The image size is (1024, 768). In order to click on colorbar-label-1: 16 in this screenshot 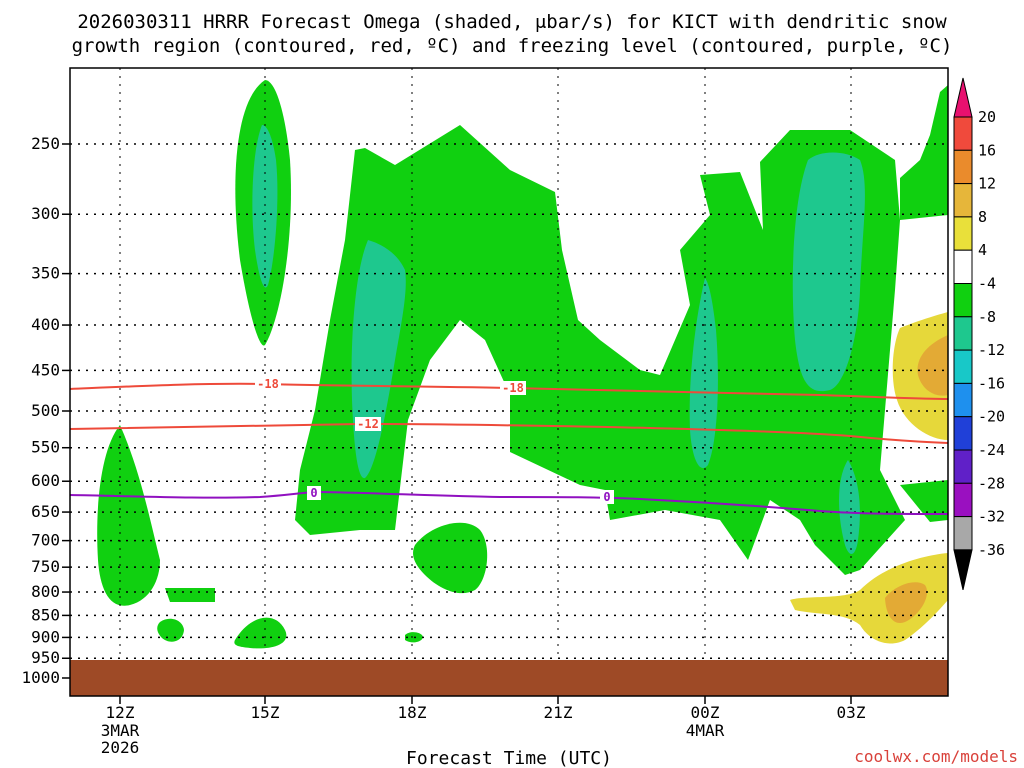, I will do `click(987, 150)`.